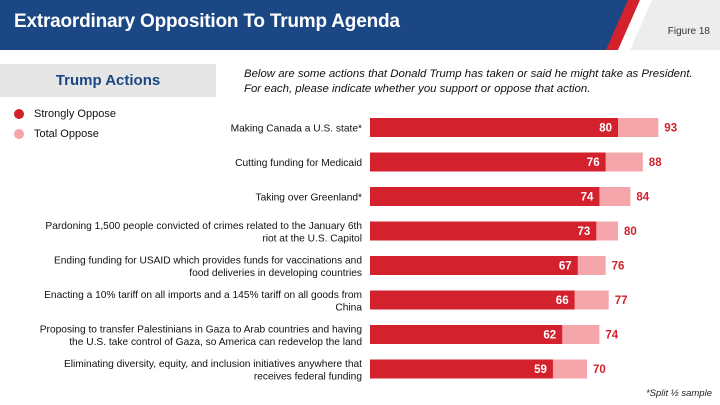 This screenshot has width=720, height=405. I want to click on header-bar, so click(360, 25).